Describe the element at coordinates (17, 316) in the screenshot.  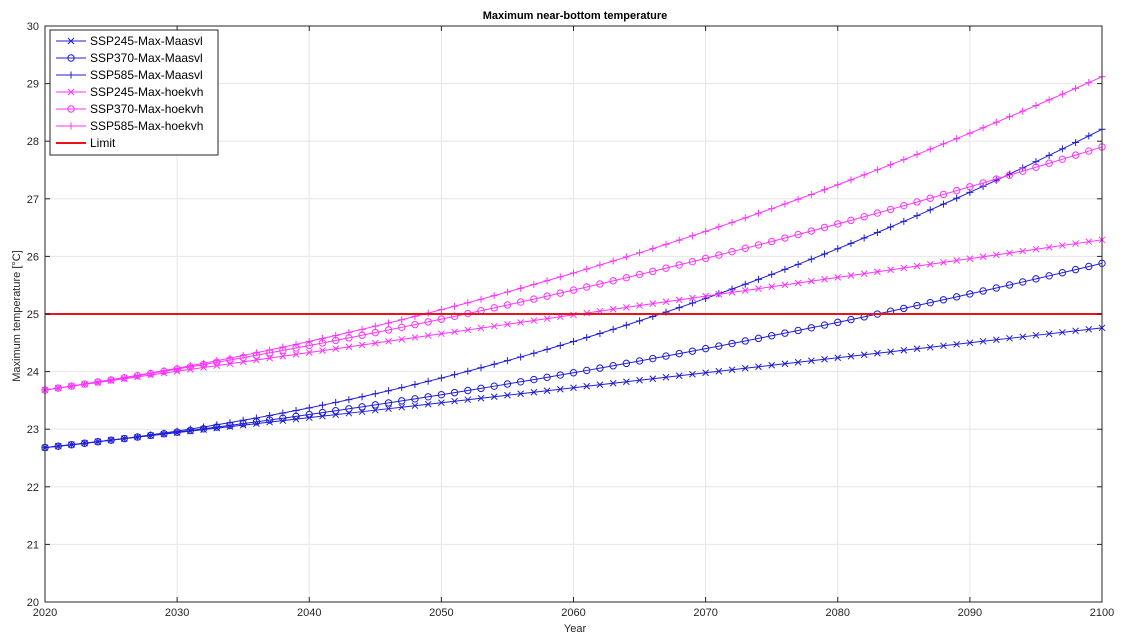
I see `y-axis-label: Maximum temperature [°C]` at that location.